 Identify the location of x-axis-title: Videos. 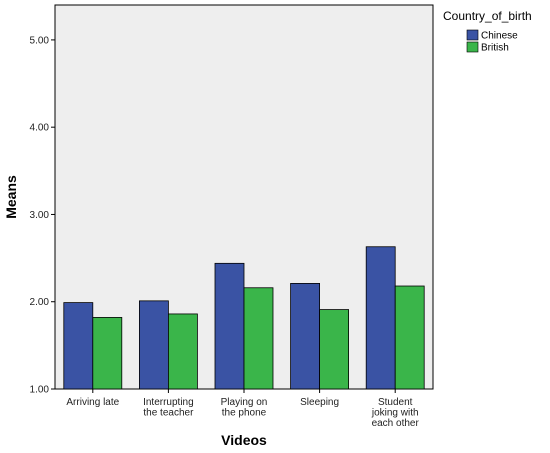
(244, 440).